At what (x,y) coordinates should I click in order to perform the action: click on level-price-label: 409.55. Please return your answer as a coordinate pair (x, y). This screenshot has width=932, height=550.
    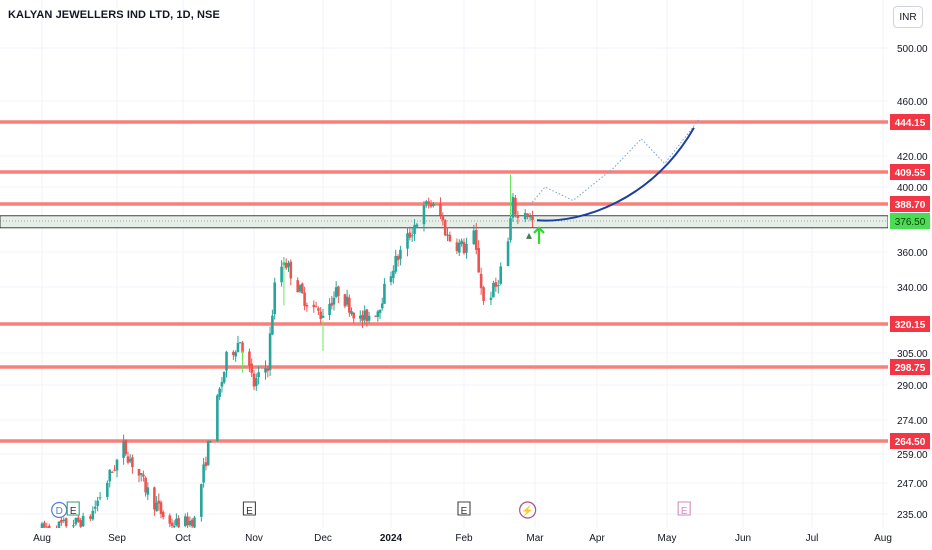
    Looking at the image, I should click on (910, 173).